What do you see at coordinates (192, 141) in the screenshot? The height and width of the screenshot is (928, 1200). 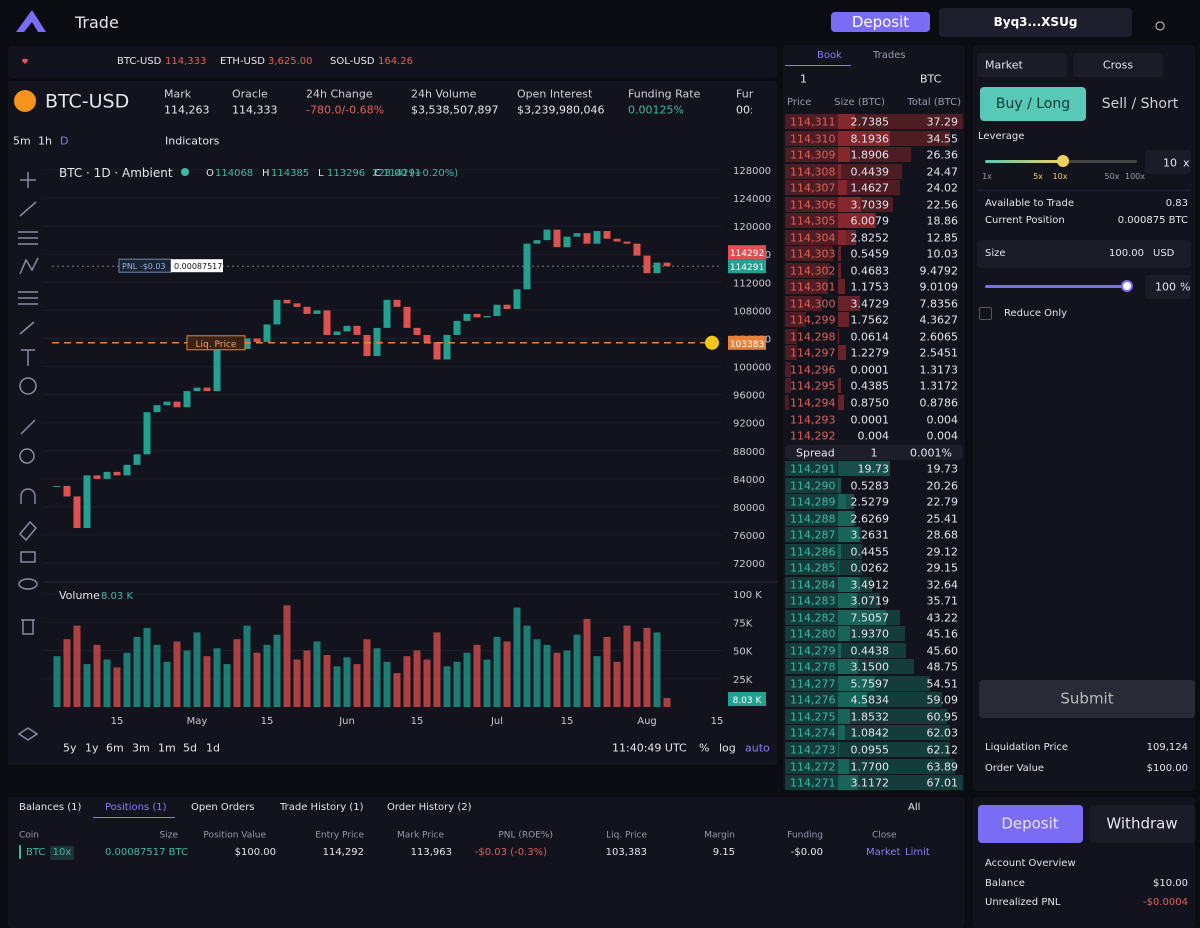 I see `indicators-button: Indicators` at bounding box center [192, 141].